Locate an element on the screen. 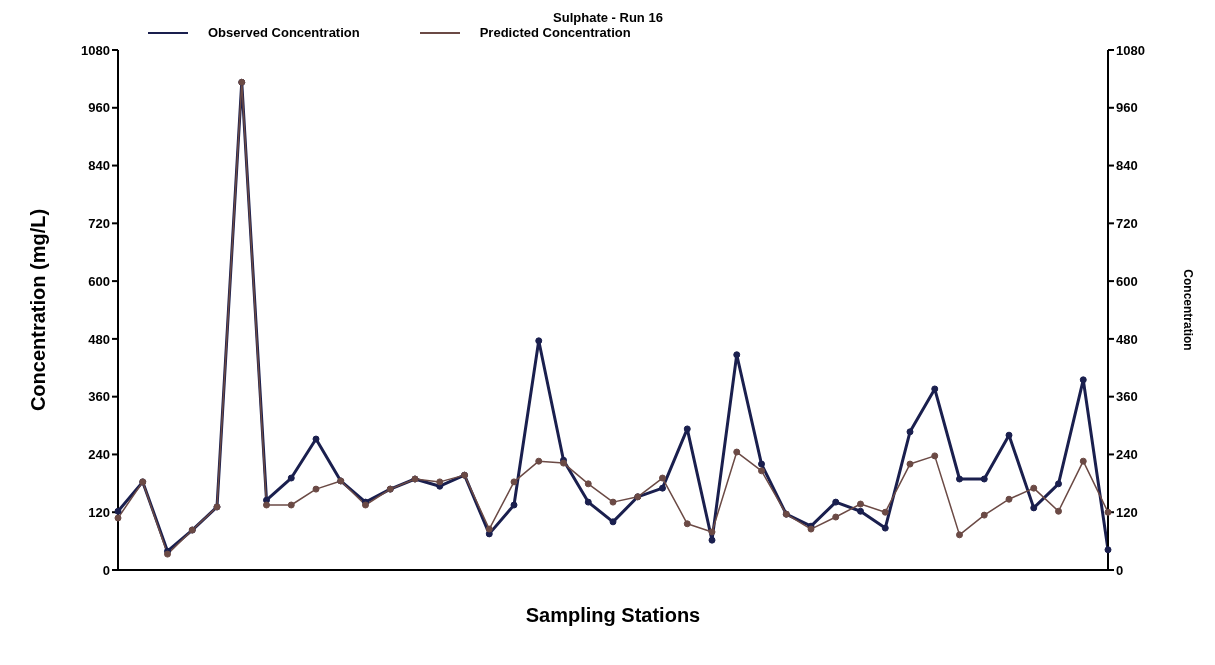  y2-tick-label: 0 is located at coordinates (1120, 570).